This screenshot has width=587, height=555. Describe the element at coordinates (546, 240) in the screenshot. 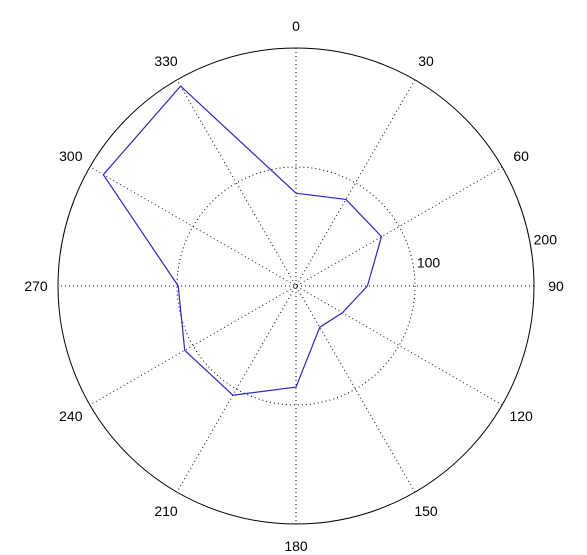

I see `r-label-200: 200` at that location.